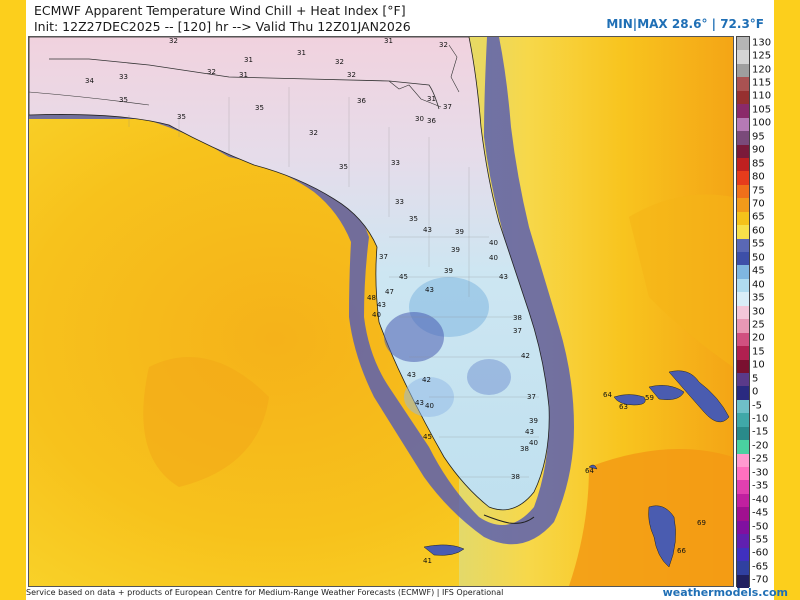 This screenshot has width=800, height=600. I want to click on color-scale-label: 65, so click(758, 217).